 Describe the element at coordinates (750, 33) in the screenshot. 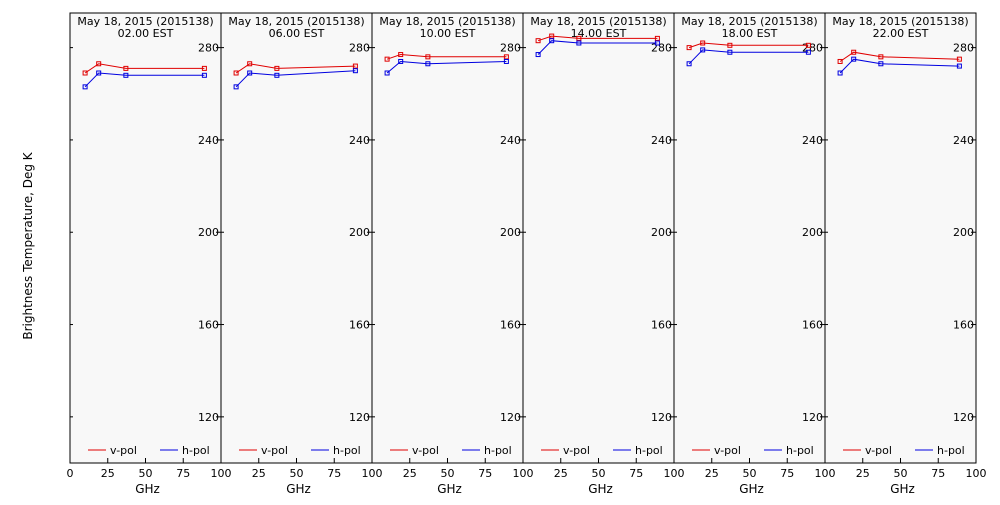

I see `panel-subtitle: 18.00 EST` at that location.